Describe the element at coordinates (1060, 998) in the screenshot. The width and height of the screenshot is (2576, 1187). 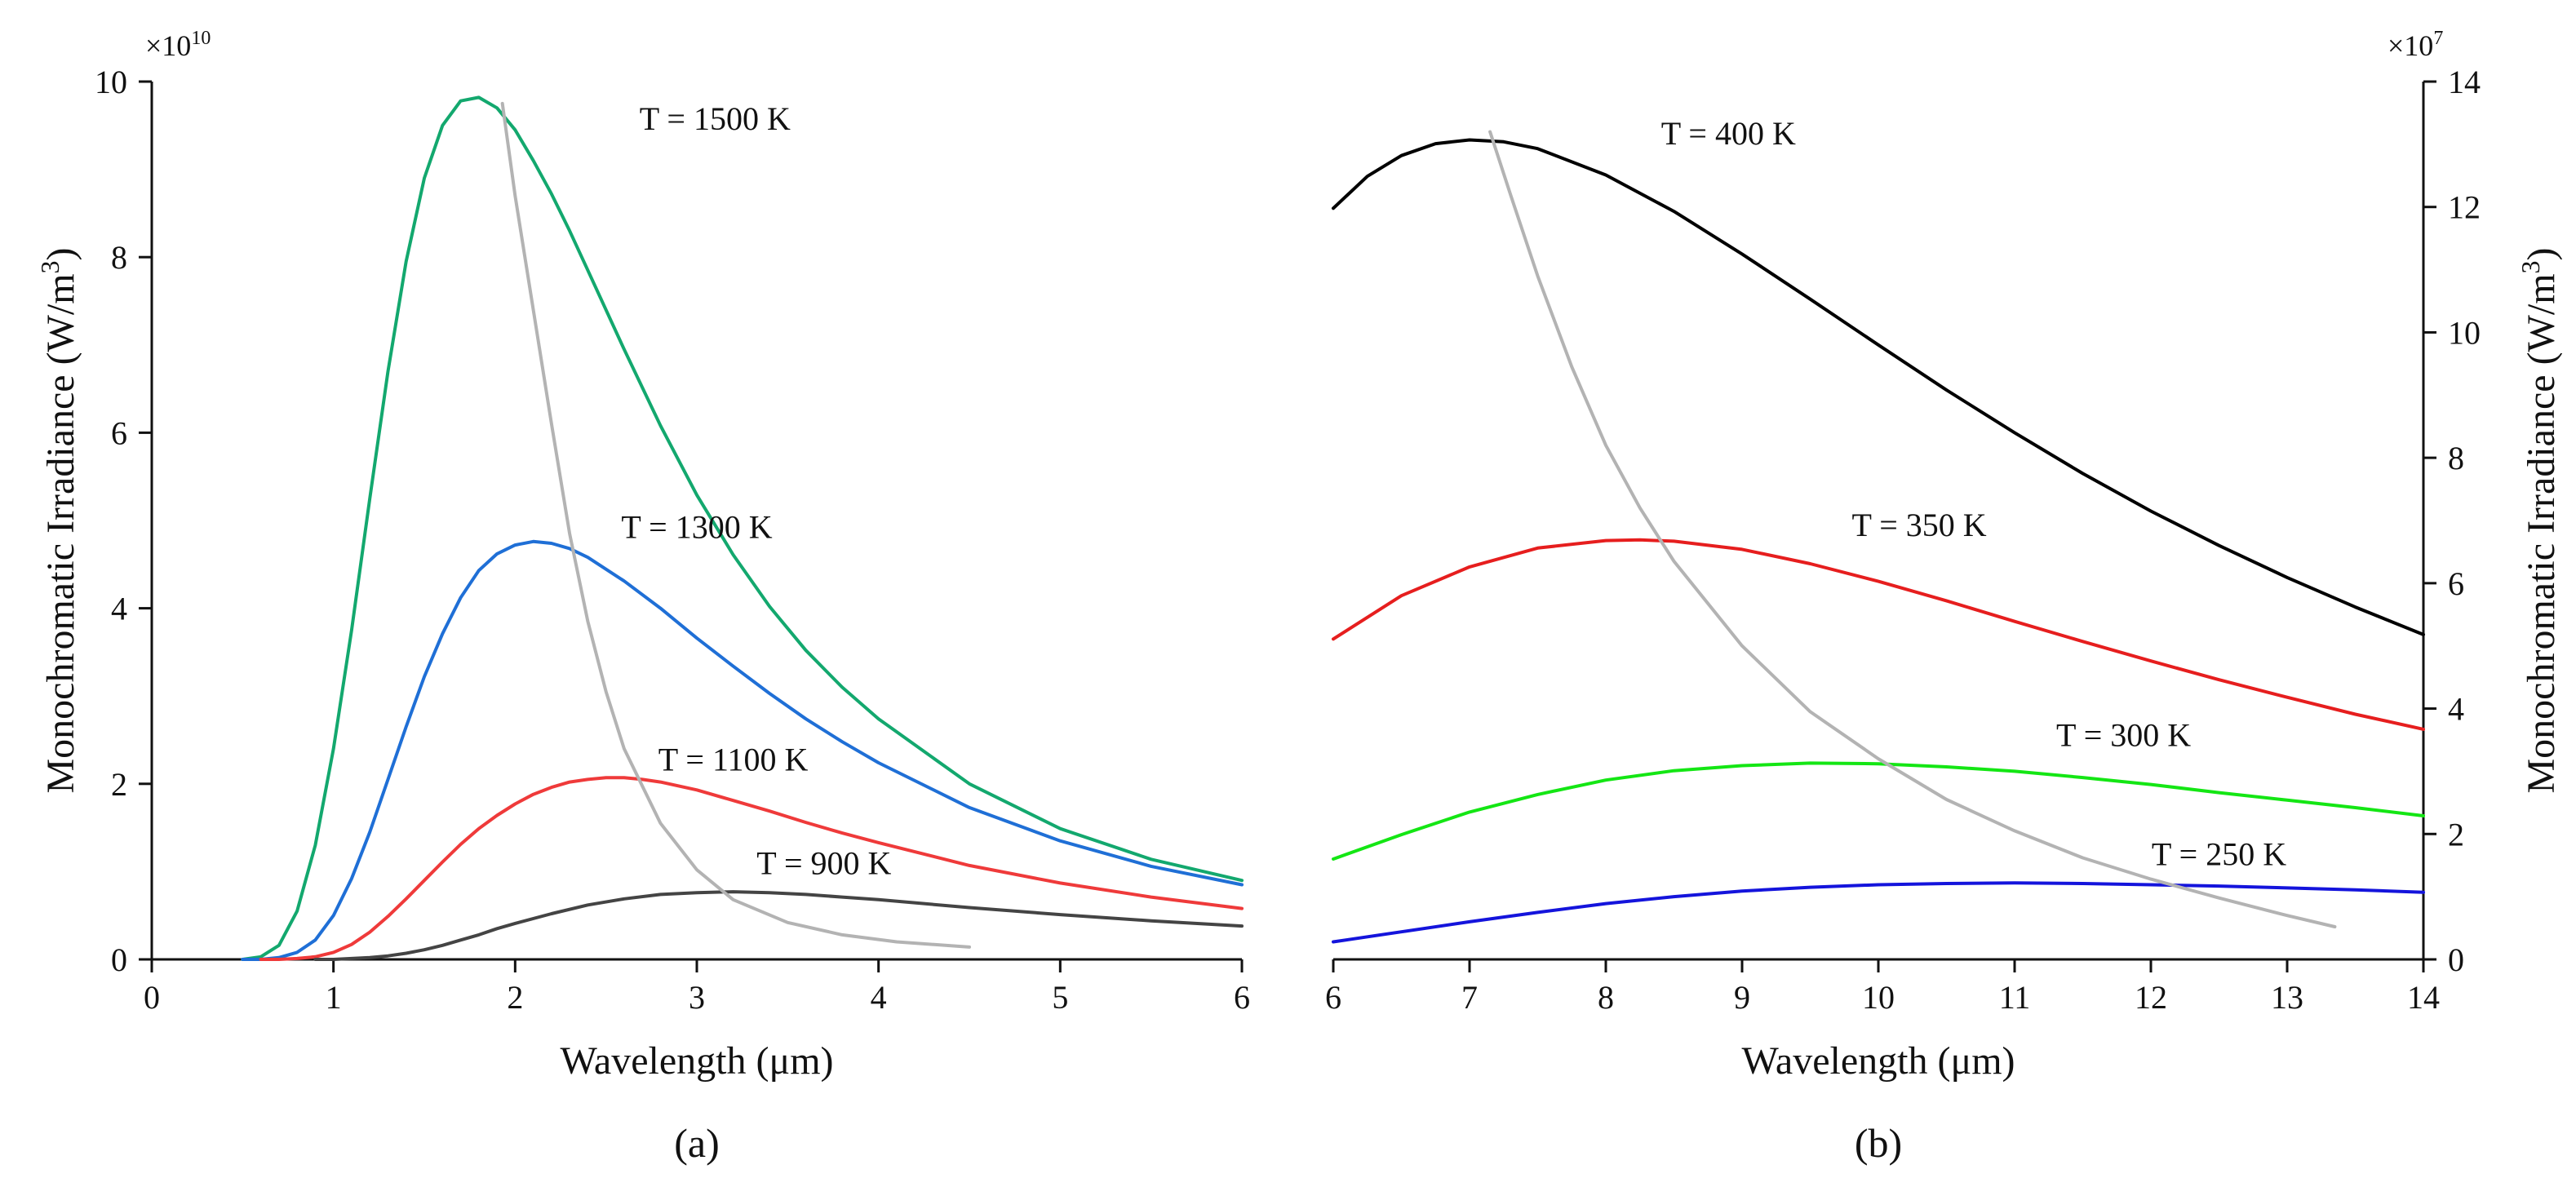
I see `panel-a-x-tick-label: 5` at that location.